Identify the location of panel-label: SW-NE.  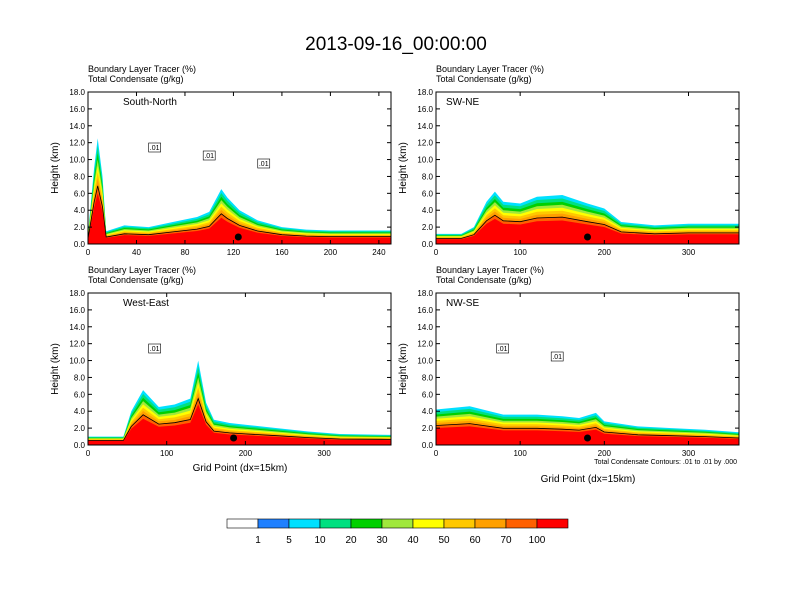
(462, 102).